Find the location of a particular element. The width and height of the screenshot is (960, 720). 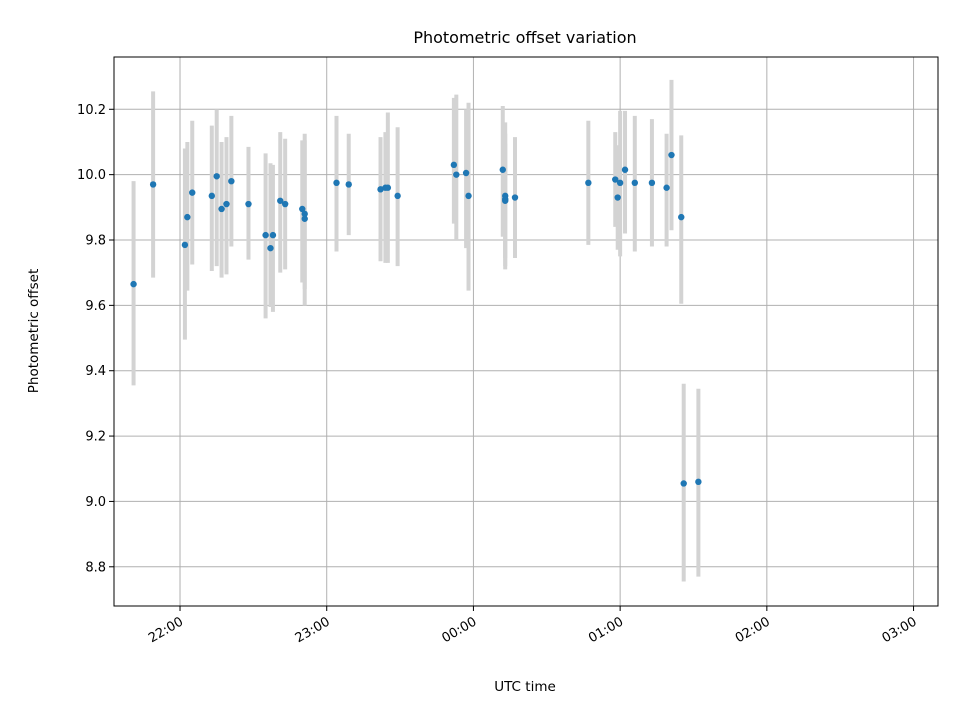

y-tick-label: 10.0 is located at coordinates (91, 175).